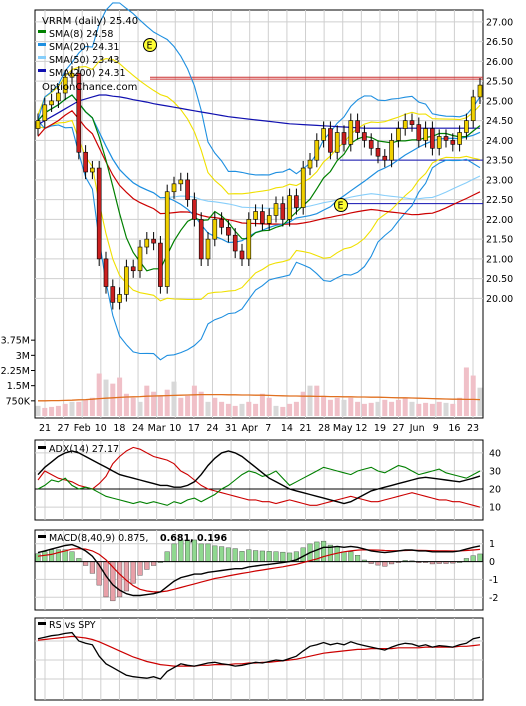  I want to click on volume-ma-line, so click(259, 397).